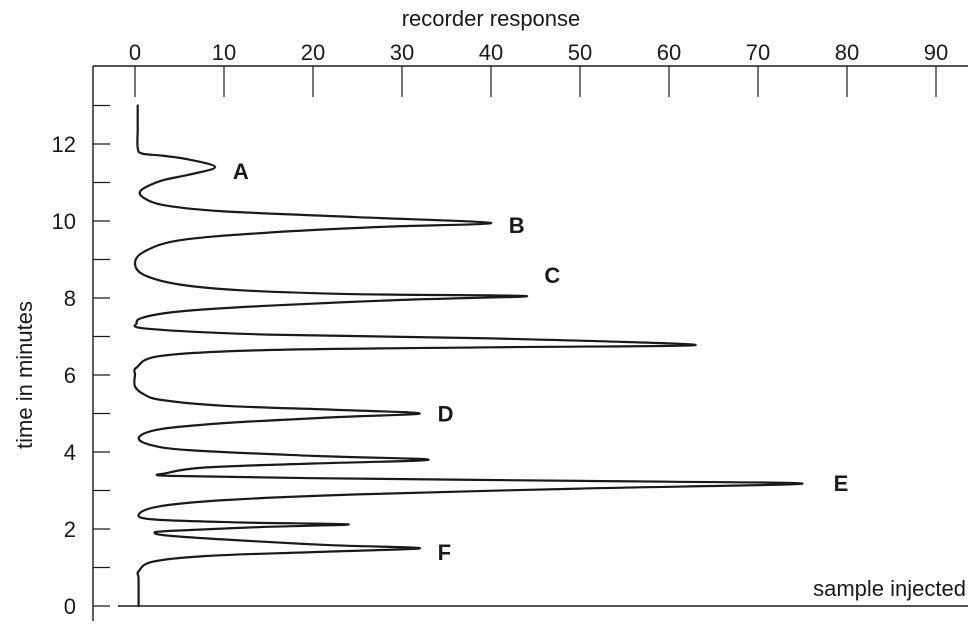  I want to click on x-tick-label: 80, so click(847, 52).